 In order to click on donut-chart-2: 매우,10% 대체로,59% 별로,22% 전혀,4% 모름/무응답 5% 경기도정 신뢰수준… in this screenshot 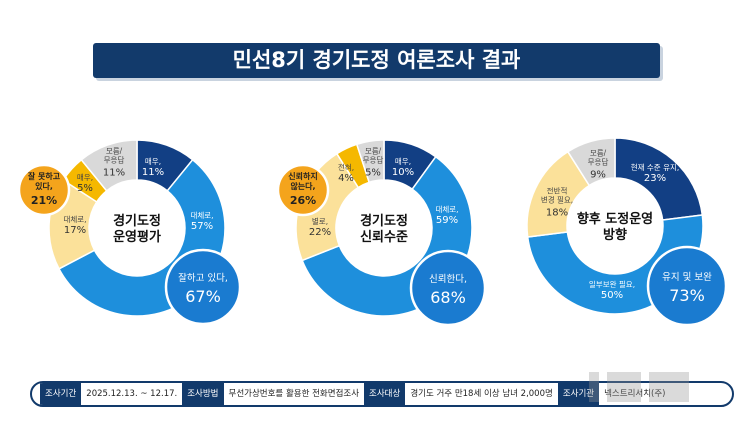, I will do `click(381, 233)`.